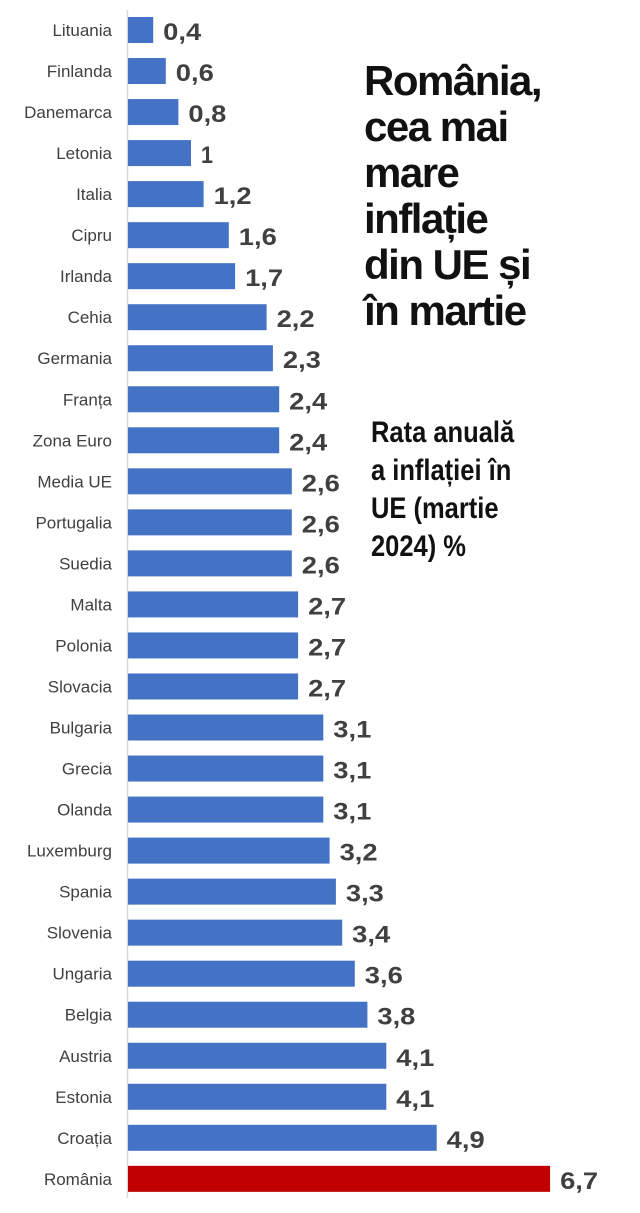 Image resolution: width=640 pixels, height=1213 pixels. Describe the element at coordinates (82, 974) in the screenshot. I see `category-label: Ungaria` at that location.